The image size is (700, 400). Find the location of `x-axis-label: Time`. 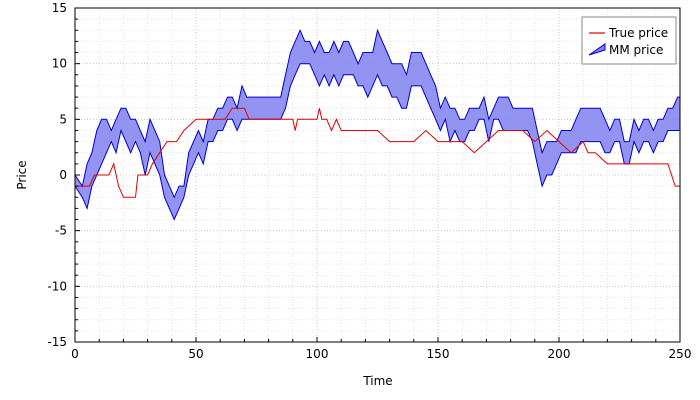

x-axis-label: Time is located at coordinates (377, 381).